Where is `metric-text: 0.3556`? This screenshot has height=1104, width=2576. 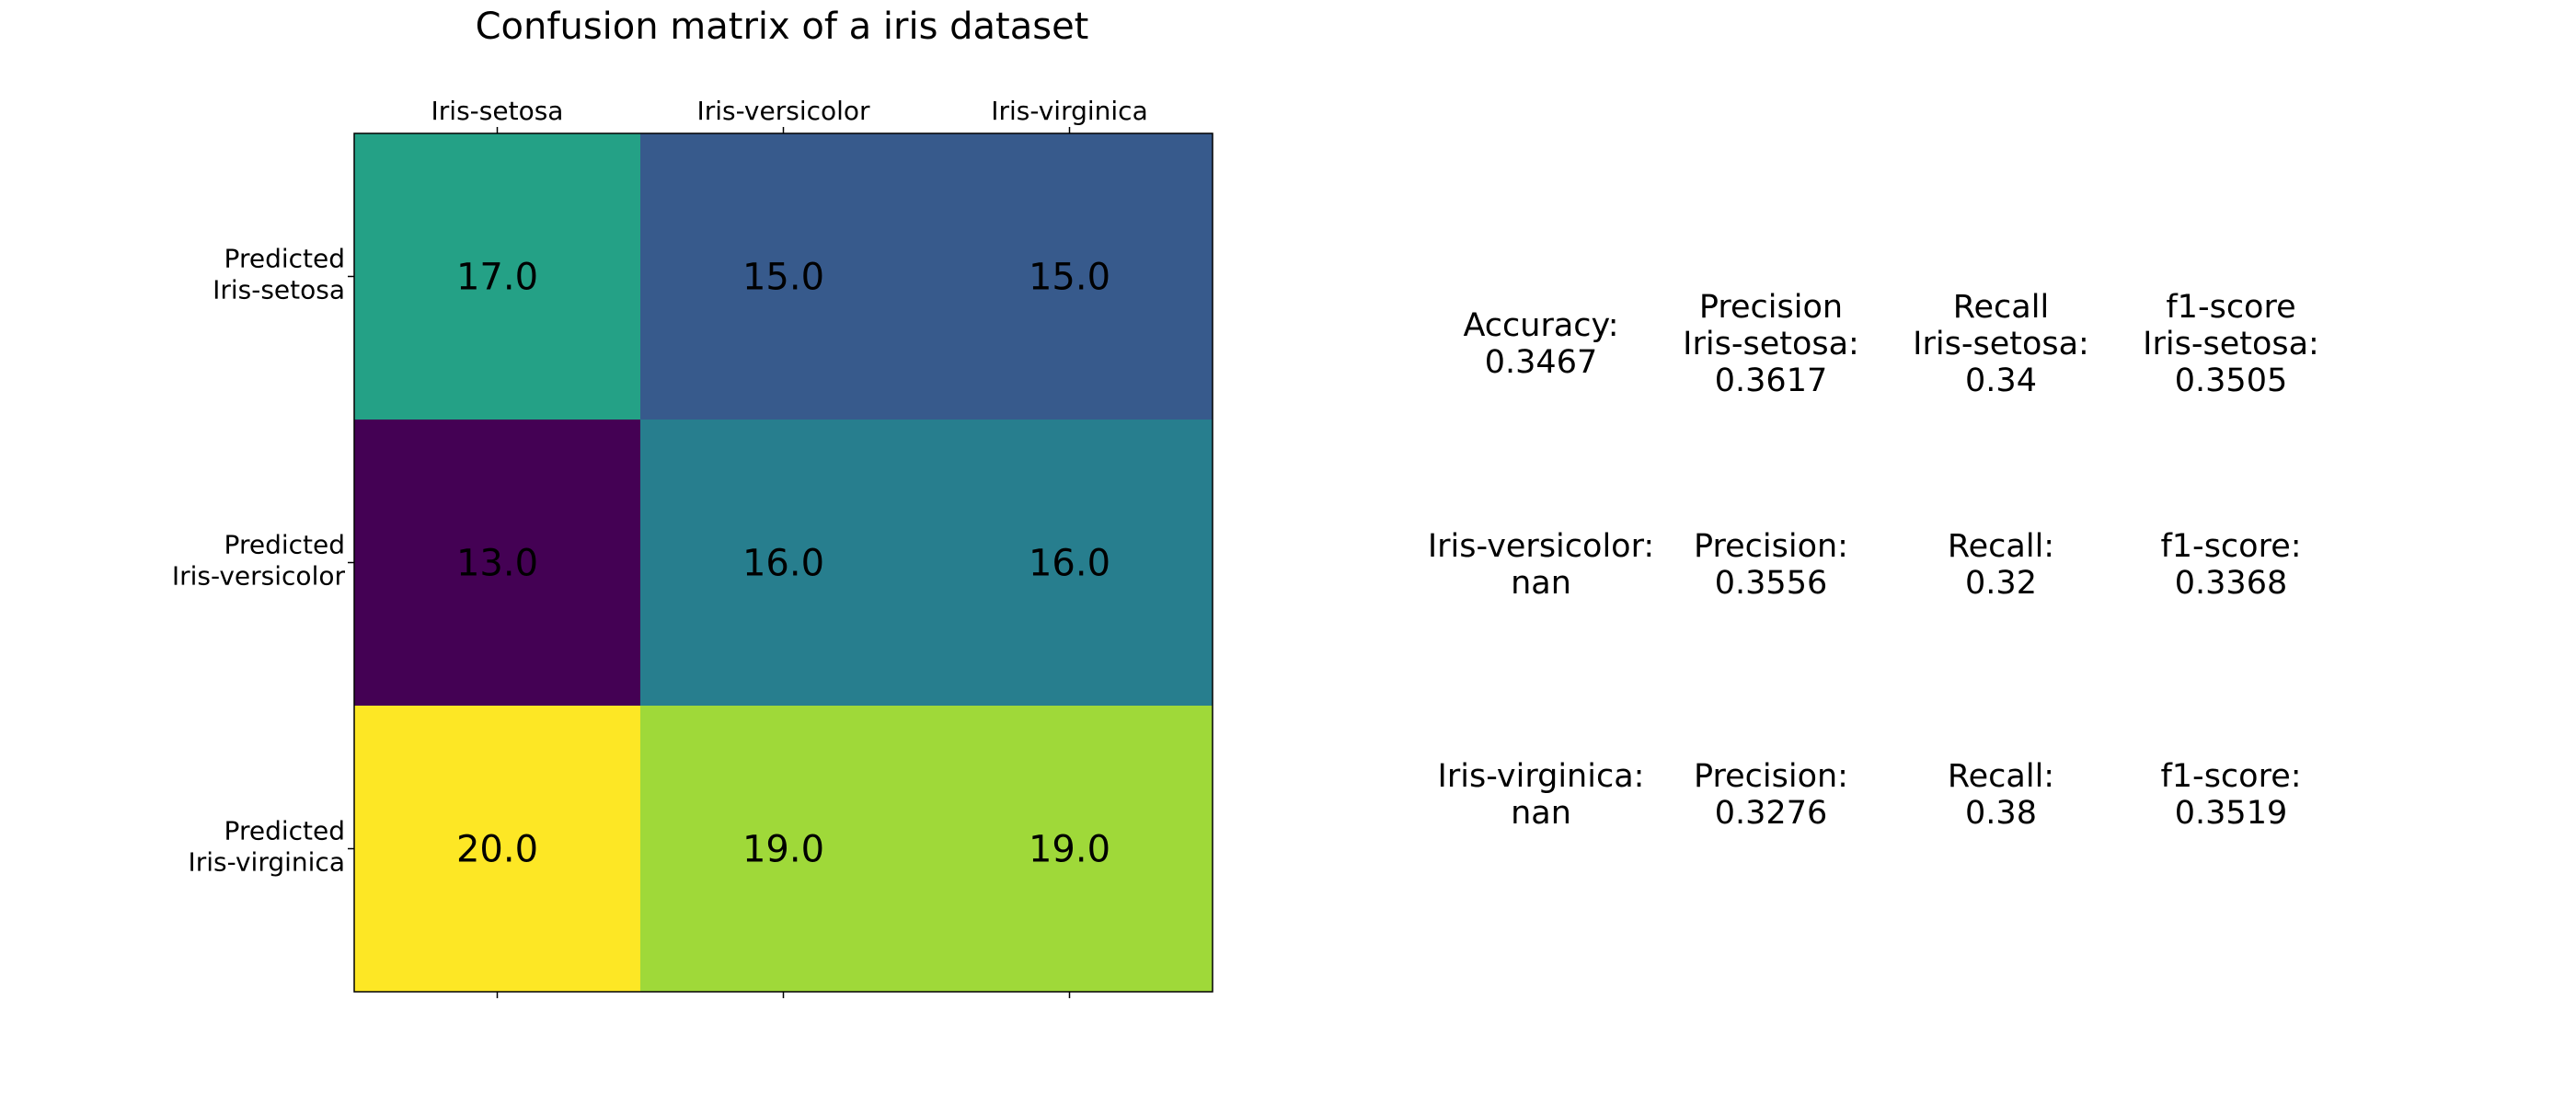
metric-text: 0.3556 is located at coordinates (1771, 583).